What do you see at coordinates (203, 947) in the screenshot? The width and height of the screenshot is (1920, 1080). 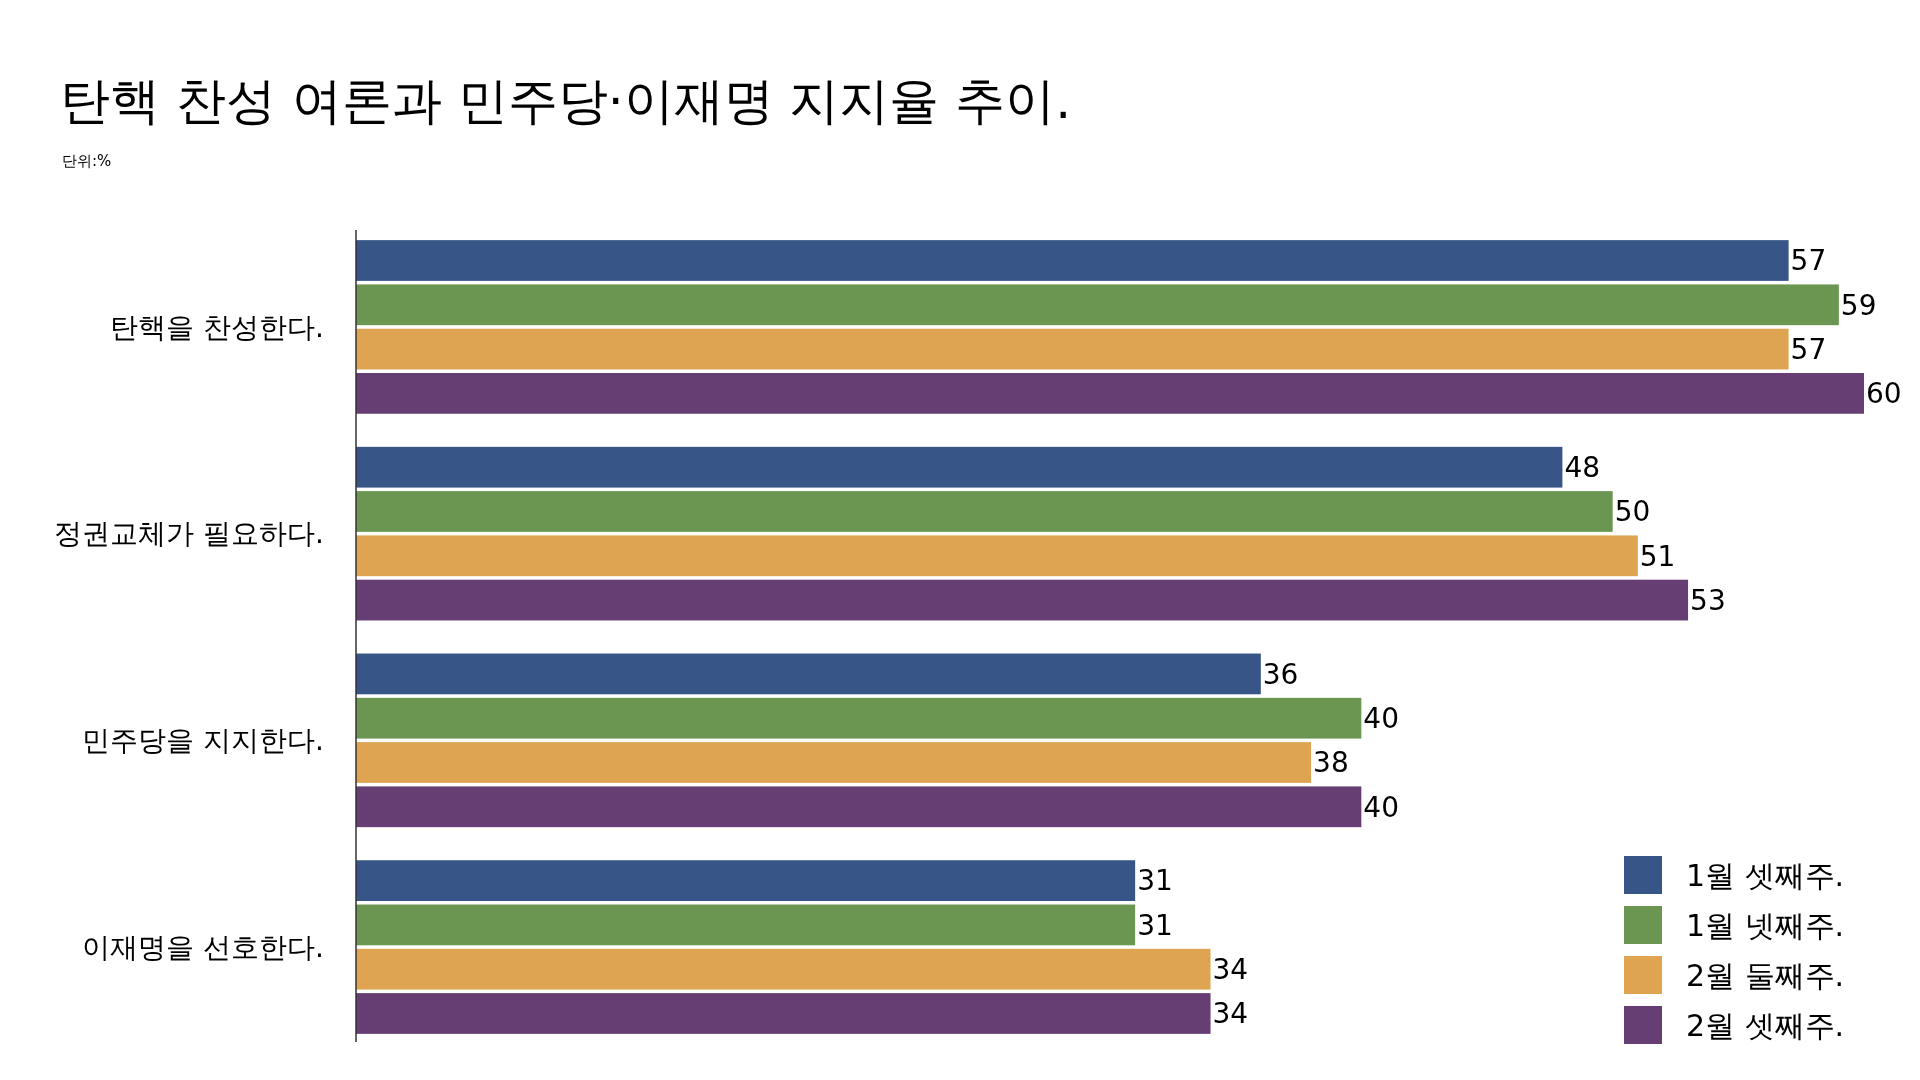 I see `y-tick-label: 이재명을 선호한다.` at bounding box center [203, 947].